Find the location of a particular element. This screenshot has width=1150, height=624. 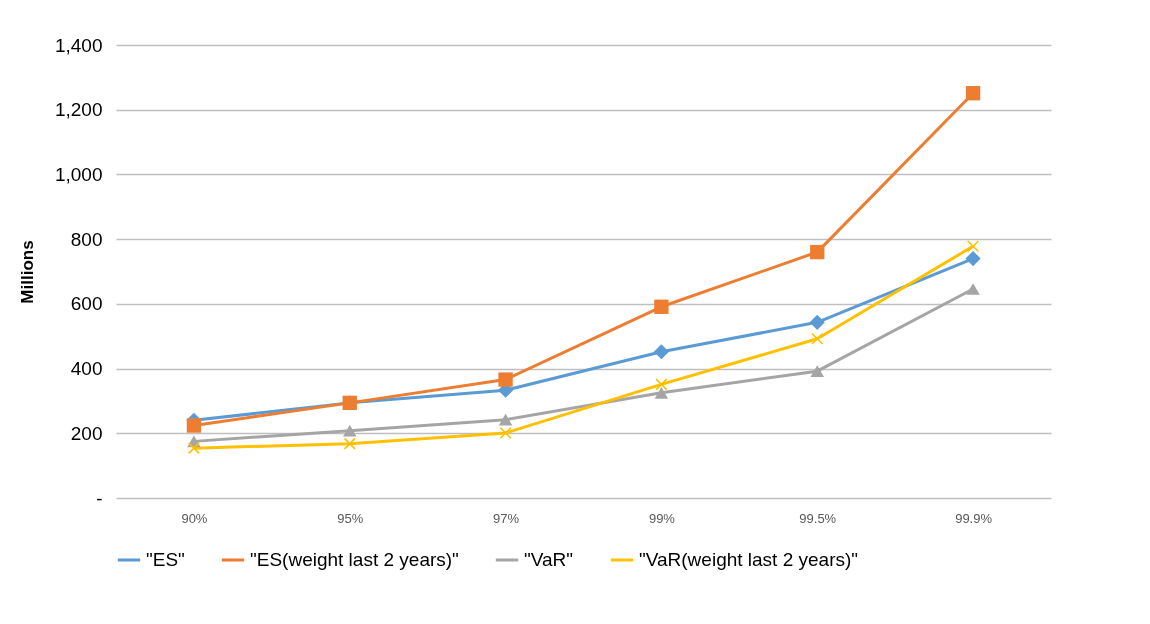

y-tick-label: - is located at coordinates (99, 498).